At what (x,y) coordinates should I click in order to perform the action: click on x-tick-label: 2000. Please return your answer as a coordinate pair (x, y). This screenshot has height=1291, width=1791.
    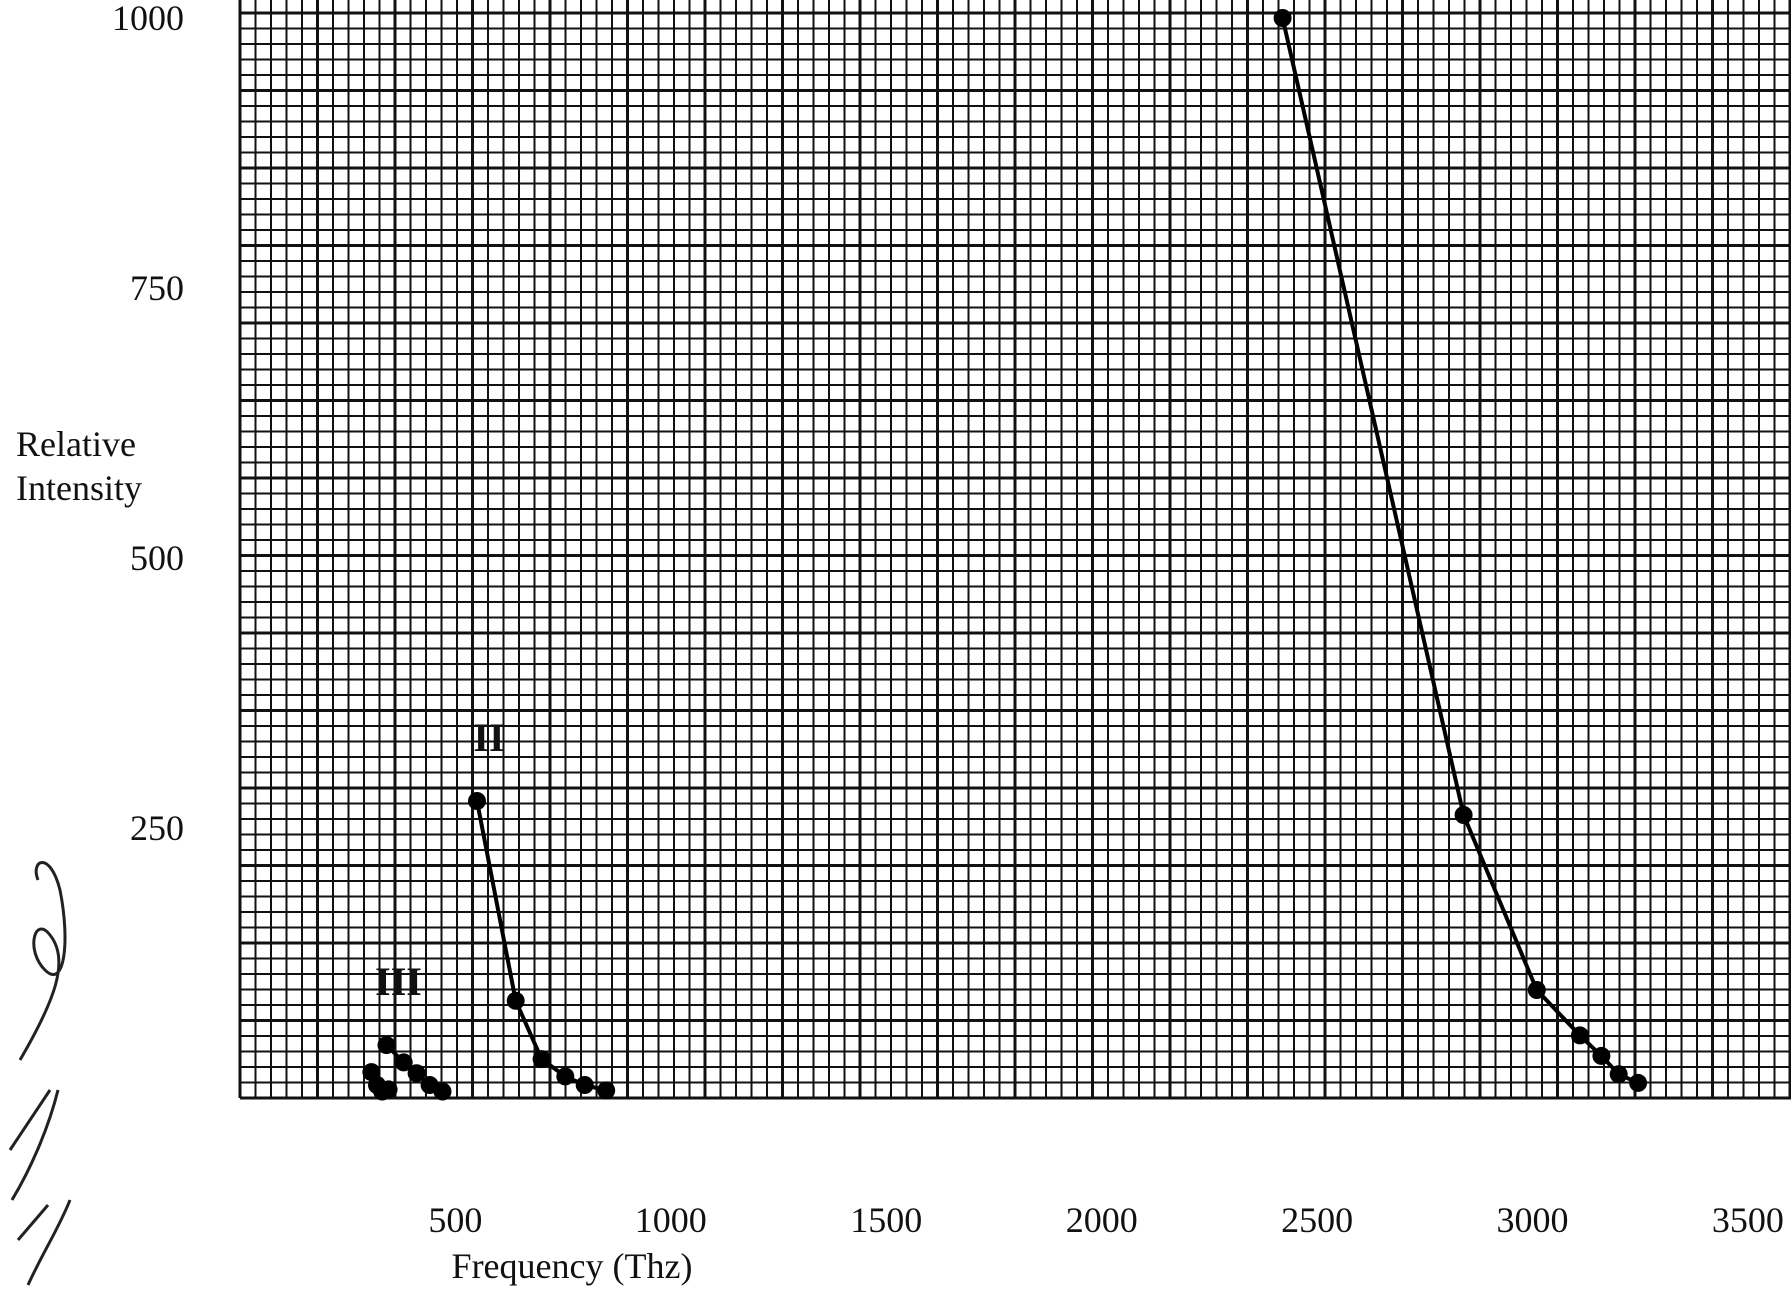
    Looking at the image, I should click on (1102, 1220).